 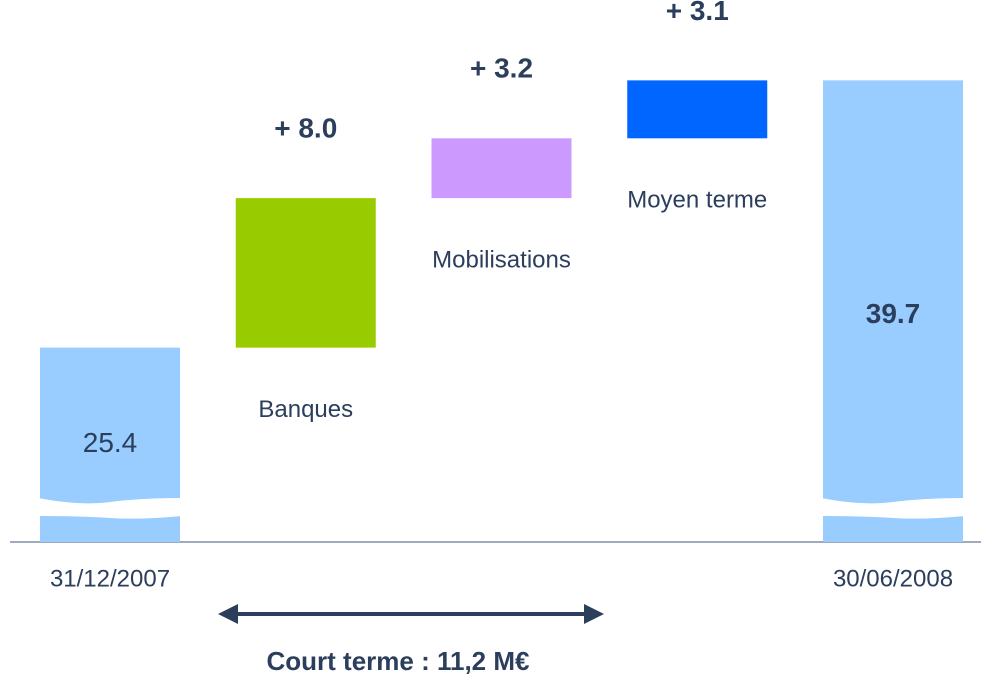 I want to click on category-label: Banques, so click(x=305, y=409).